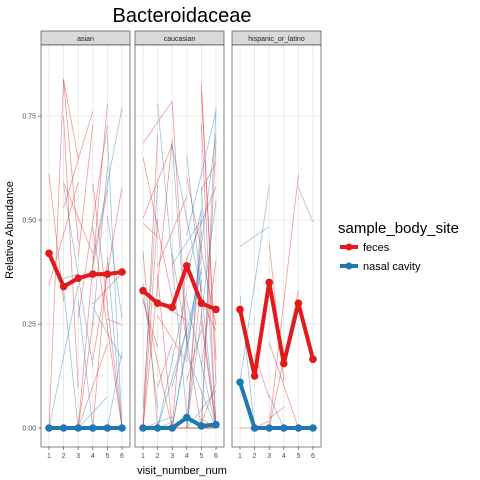  Describe the element at coordinates (240, 456) in the screenshot. I see `x-tick-label: 1` at that location.